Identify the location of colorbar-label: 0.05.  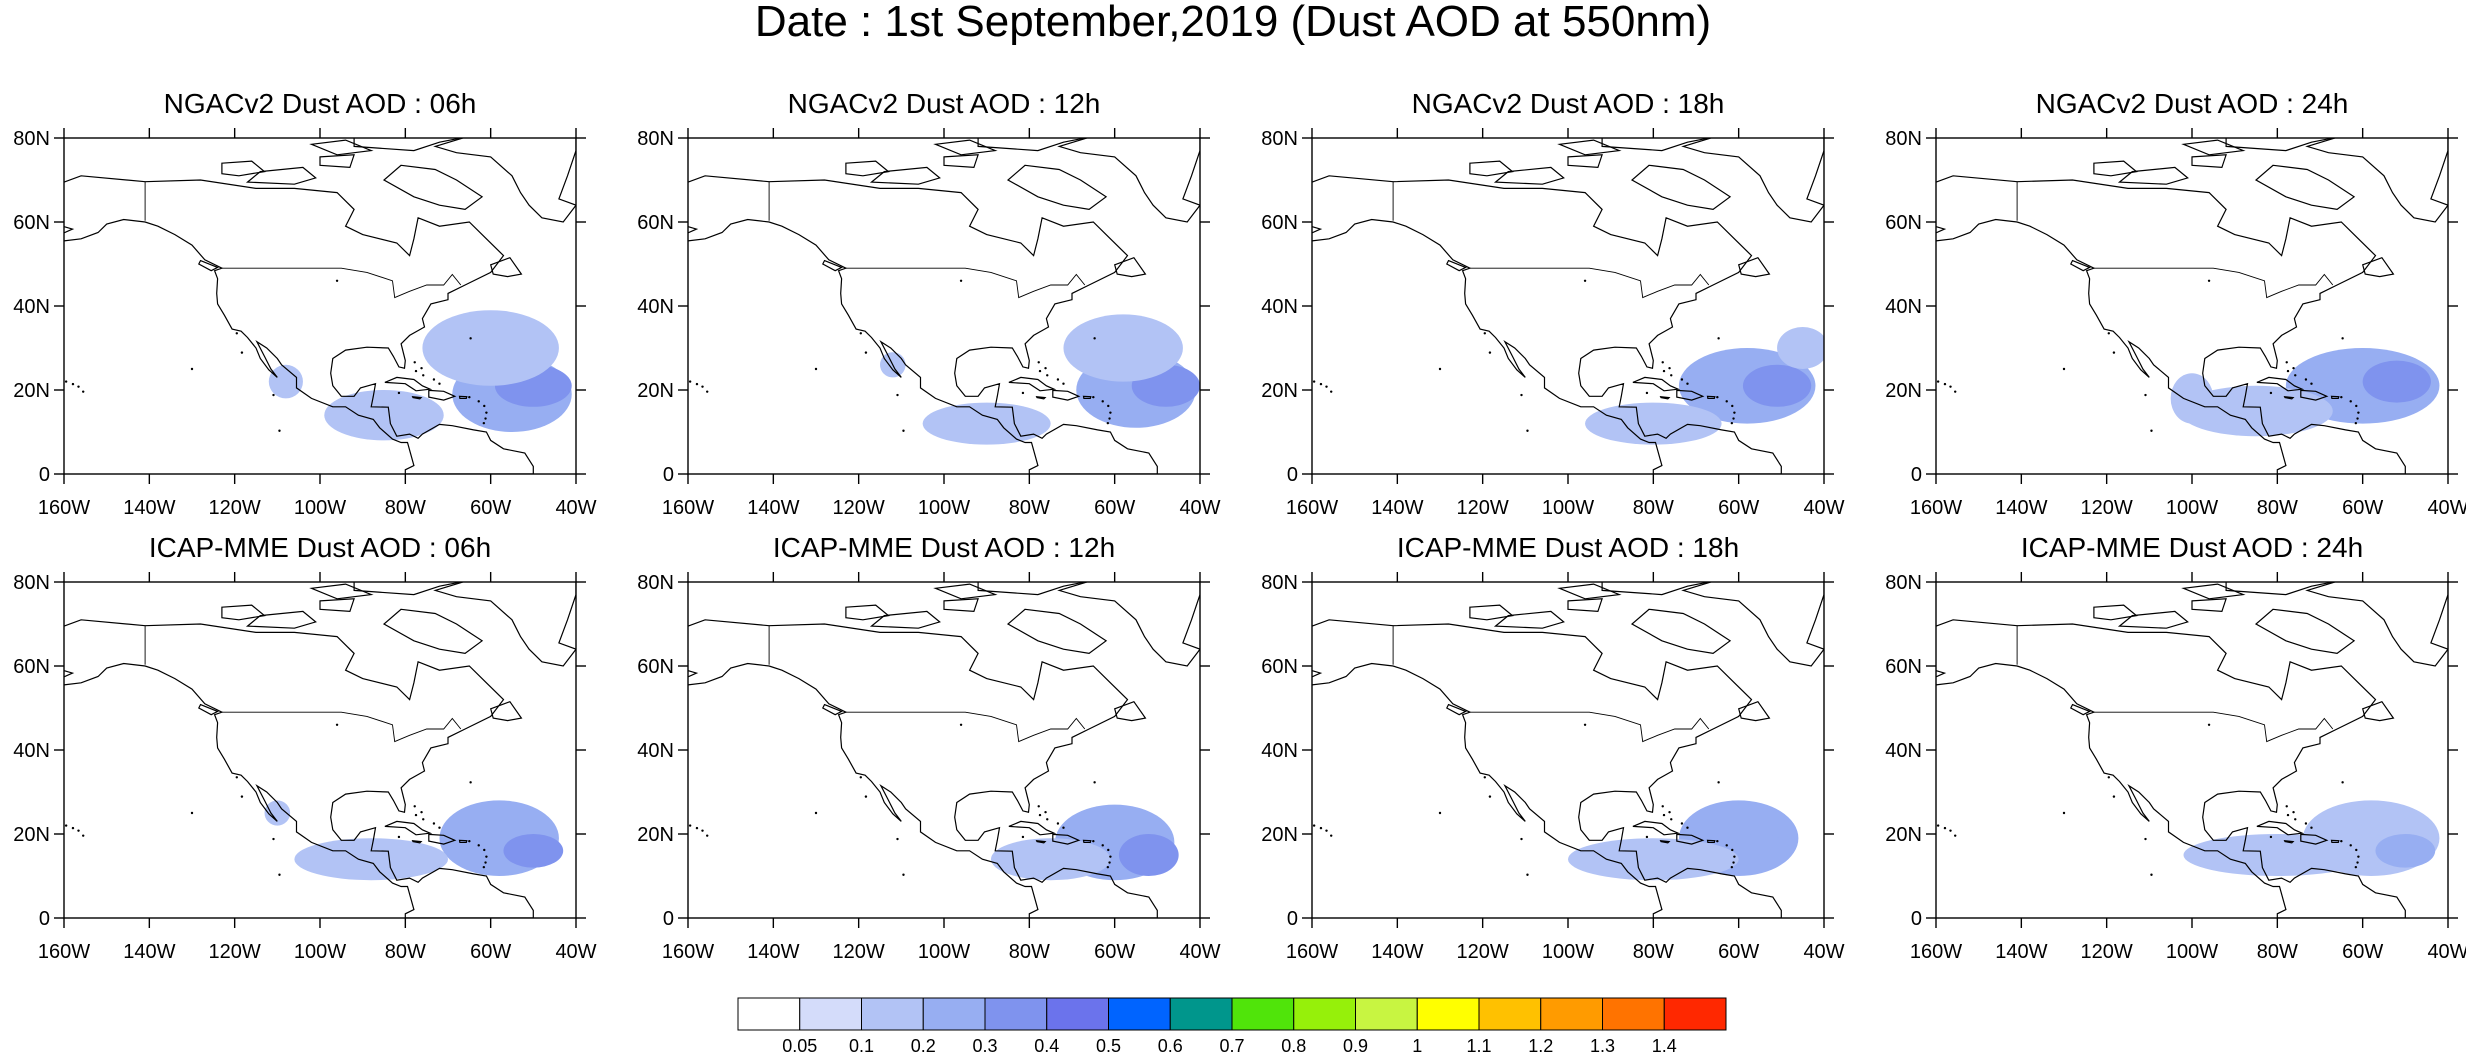
(799, 1046).